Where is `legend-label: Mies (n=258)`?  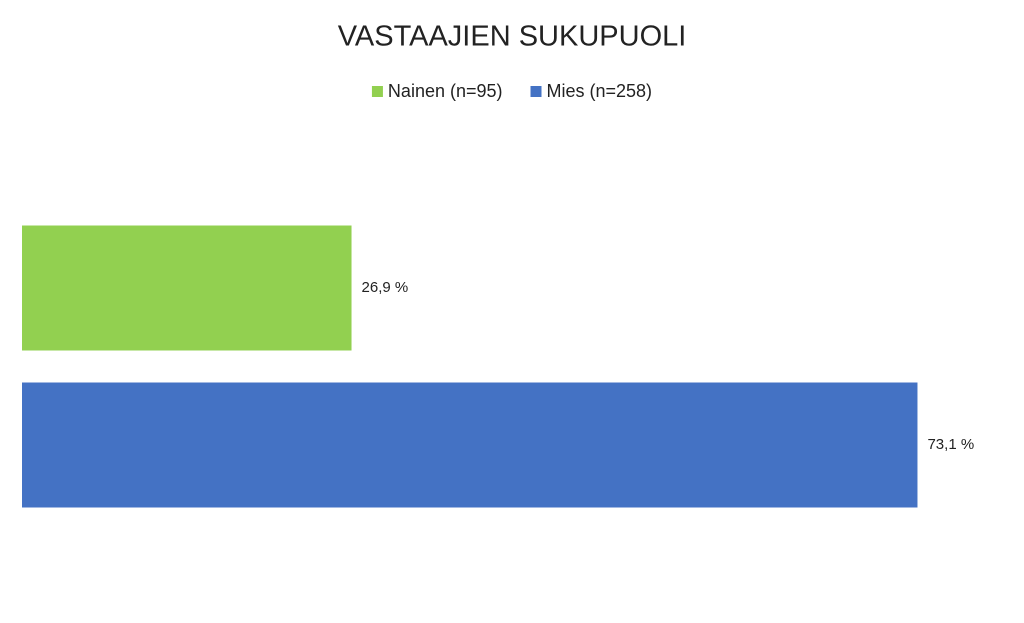
legend-label: Mies (n=258) is located at coordinates (600, 91).